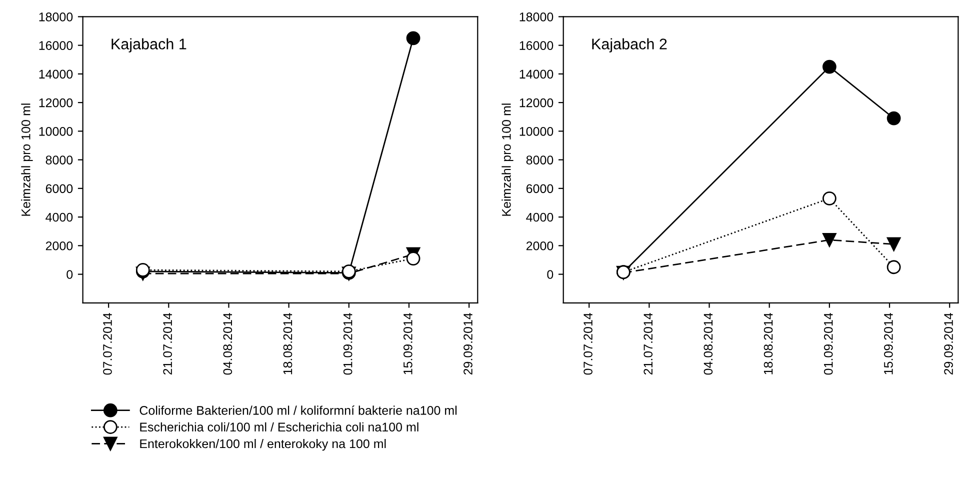 The image size is (963, 477). Describe the element at coordinates (279, 427) in the screenshot. I see `legend-label: Escherichia coli/100 ml / Escherichia coli na100 ml` at that location.